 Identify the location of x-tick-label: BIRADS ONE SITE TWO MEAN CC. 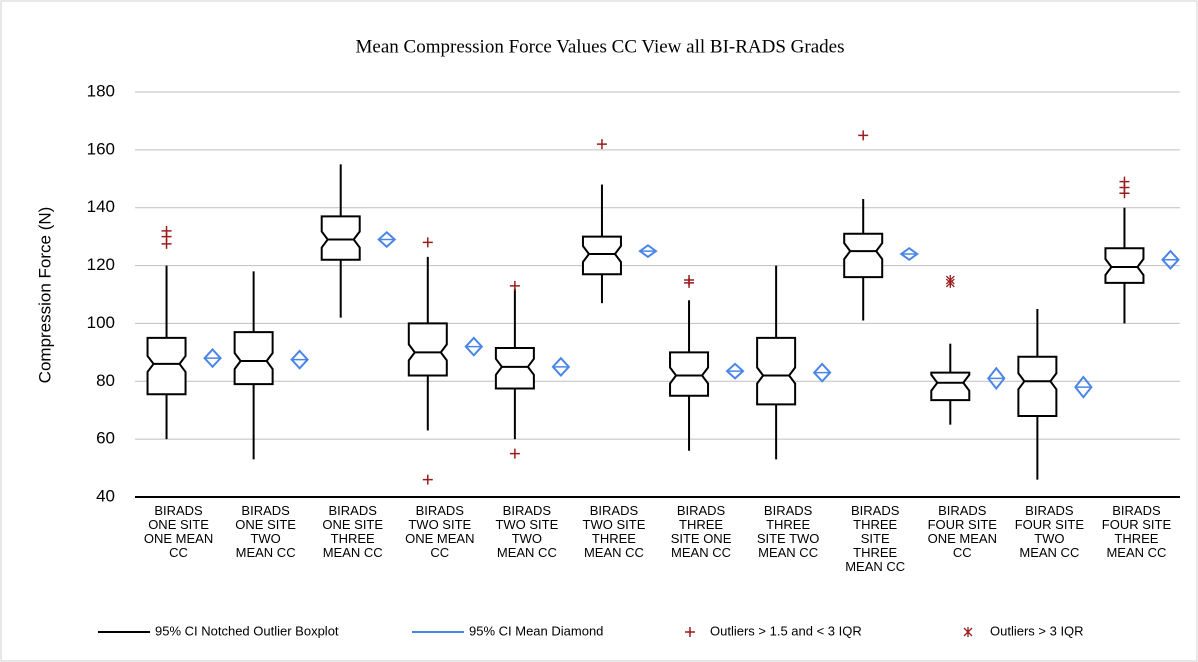
(265, 531).